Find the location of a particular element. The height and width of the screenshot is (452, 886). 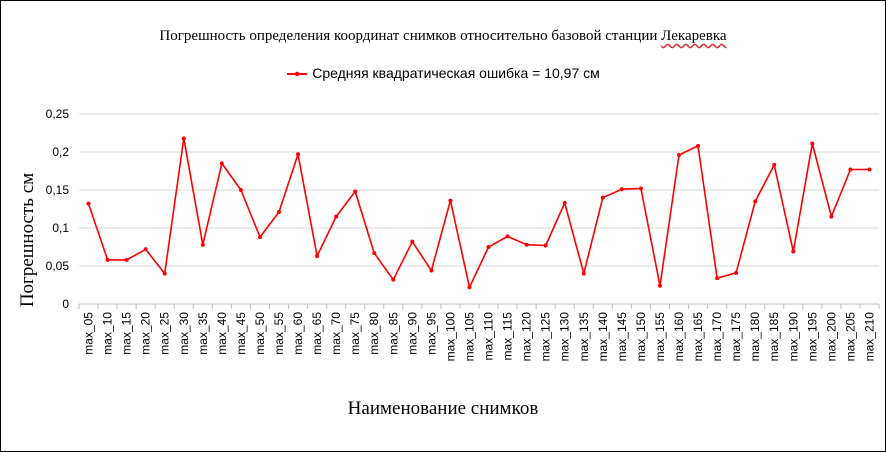

y-tick-label: 0 is located at coordinates (65, 304).